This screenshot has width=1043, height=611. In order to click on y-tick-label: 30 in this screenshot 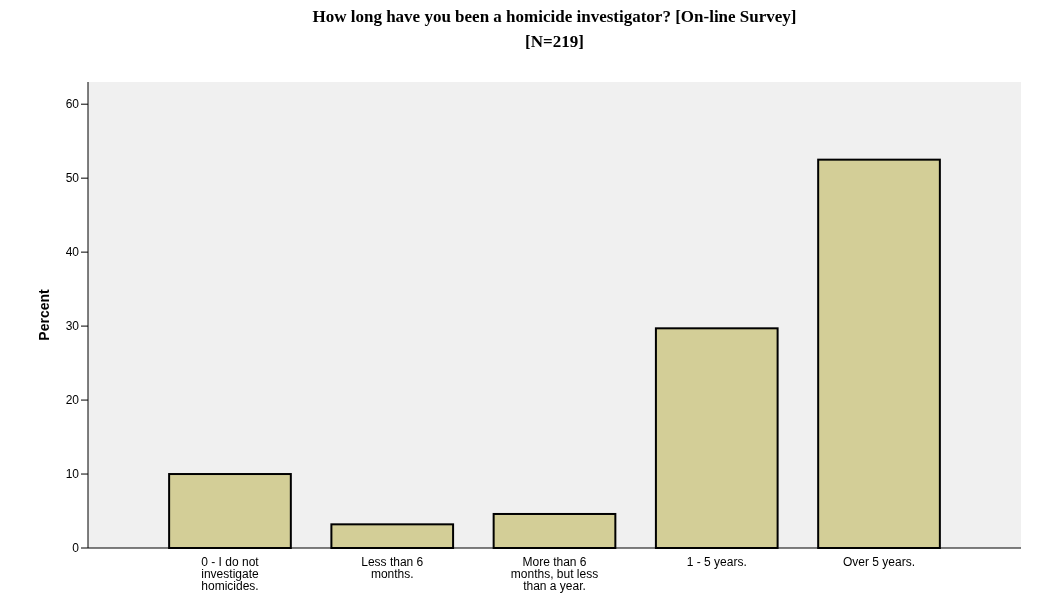, I will do `click(72, 326)`.